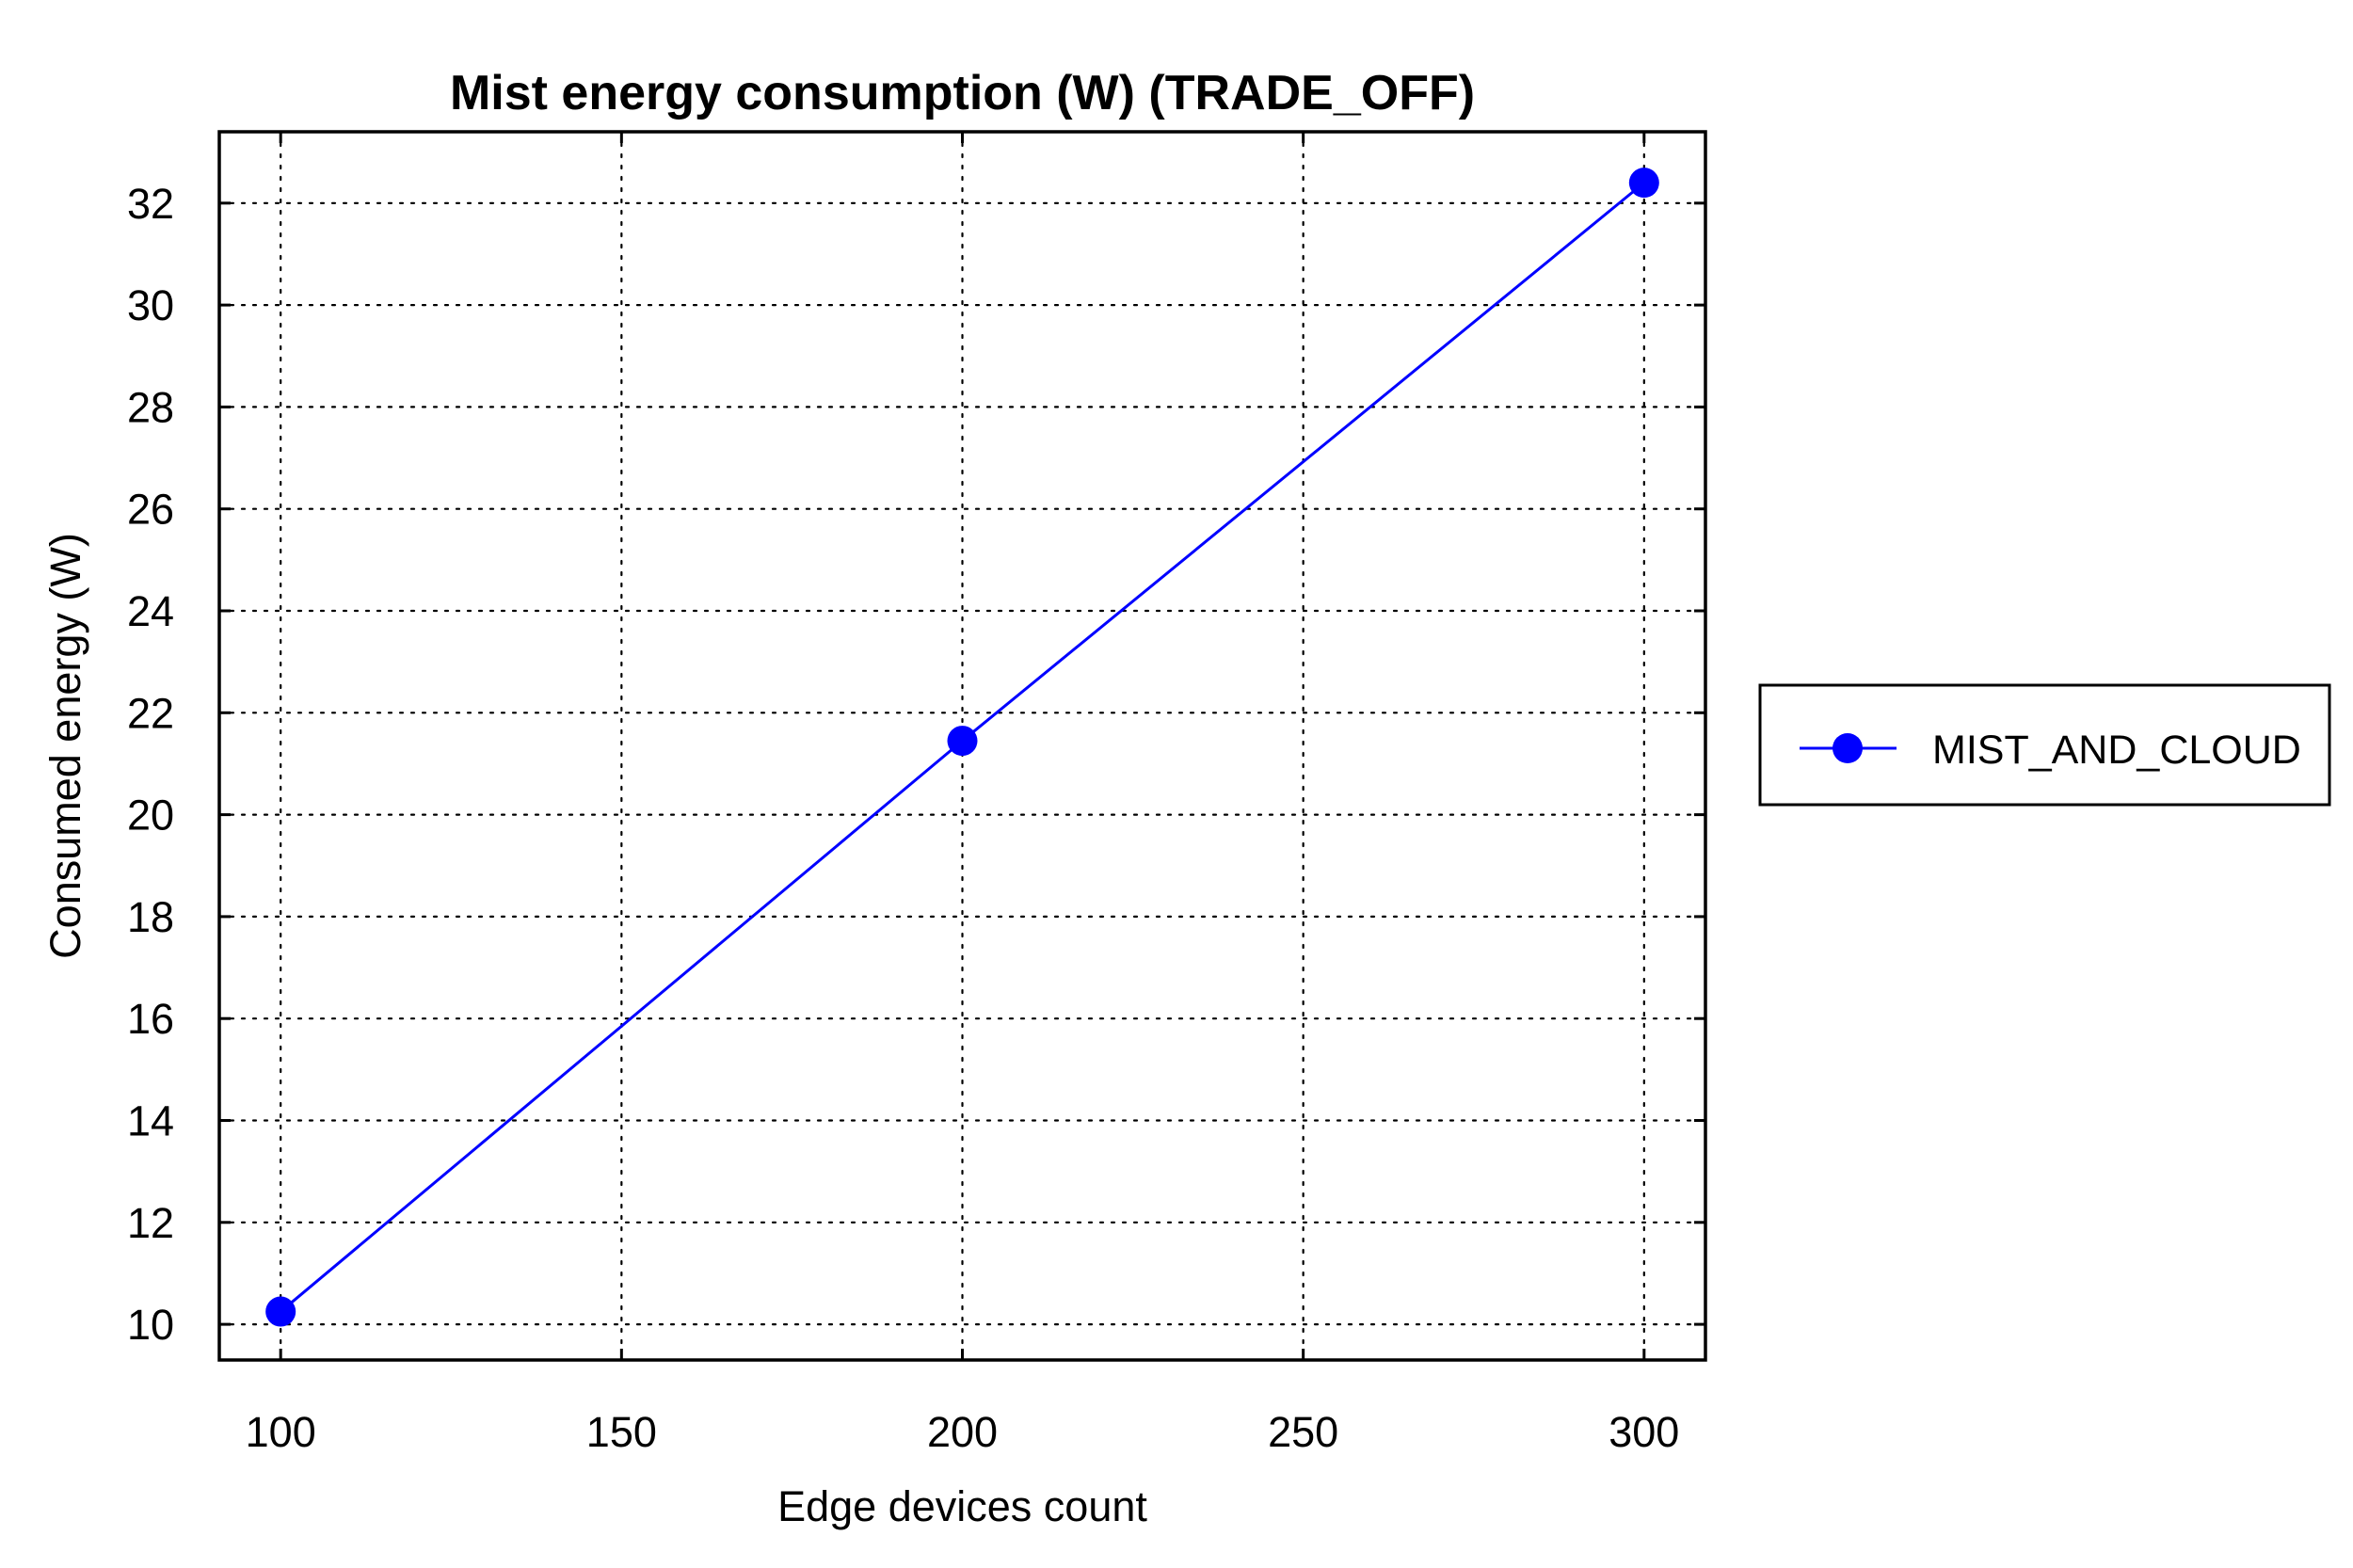  What do you see at coordinates (151, 407) in the screenshot?
I see `y-tick-label-28: 28` at bounding box center [151, 407].